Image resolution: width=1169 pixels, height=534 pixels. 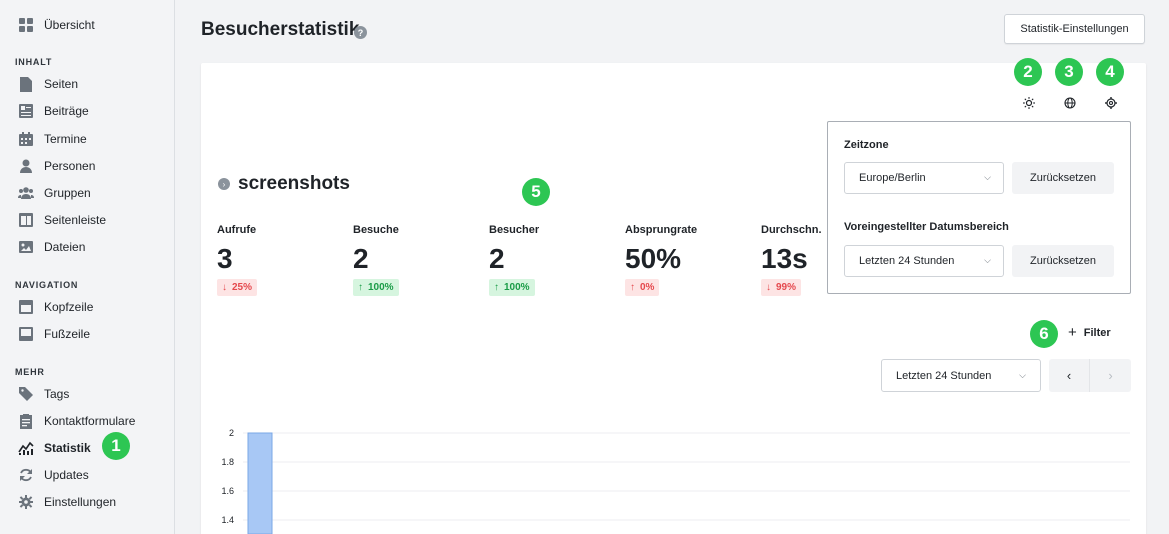 I want to click on section-label-inhalt: INHALT, so click(x=34, y=62).